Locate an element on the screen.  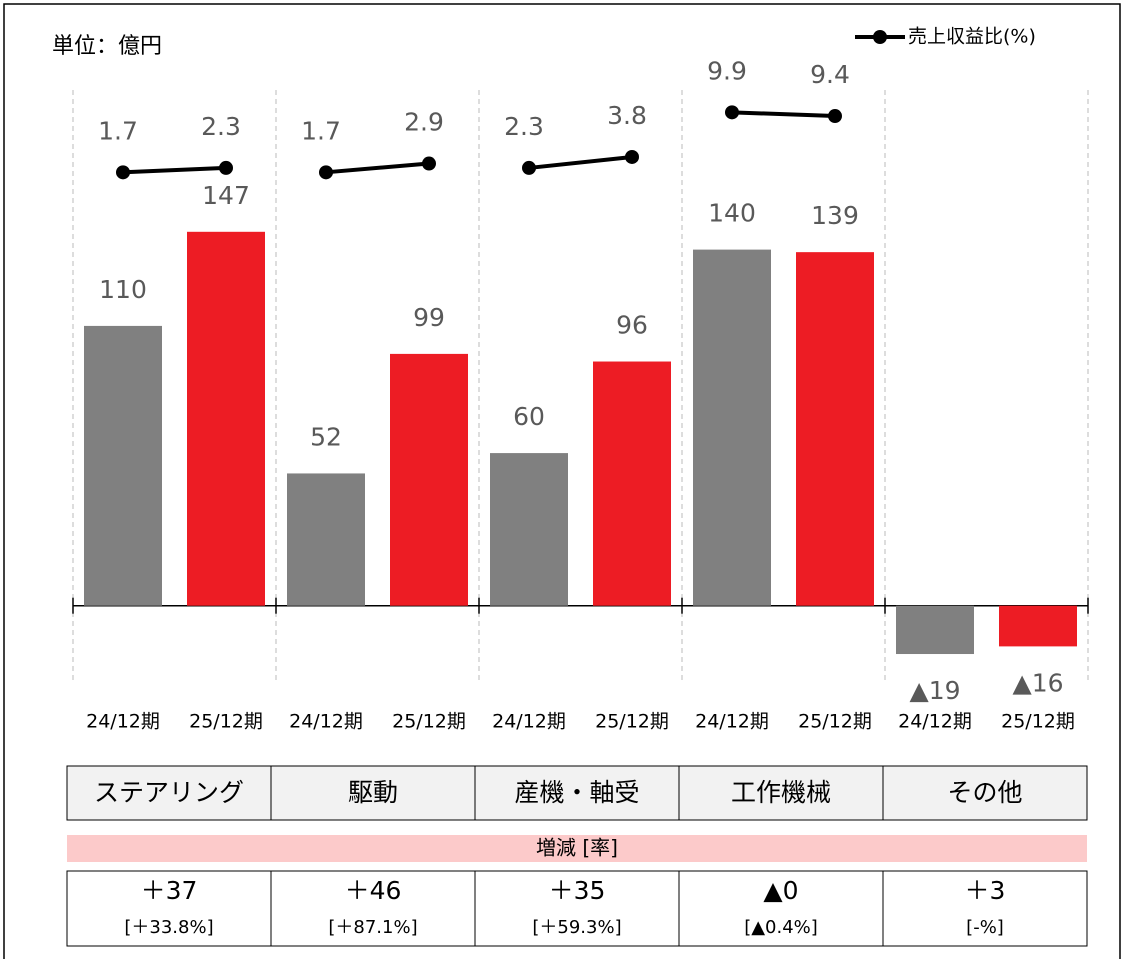
value-label: 99 is located at coordinates (429, 317).